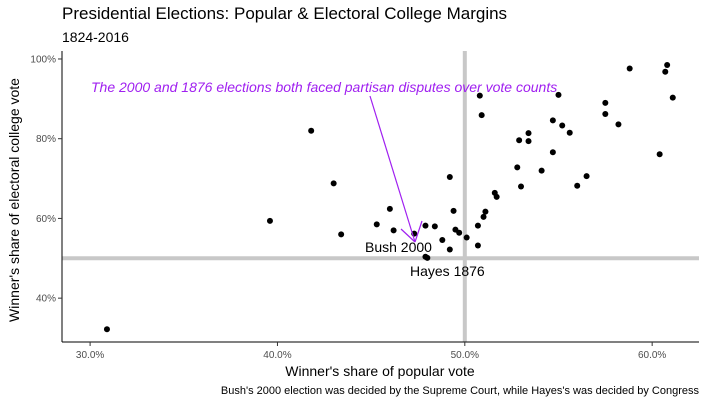 This screenshot has height=405, width=707. Describe the element at coordinates (465, 355) in the screenshot. I see `x-tick-label: 50.0%` at that location.